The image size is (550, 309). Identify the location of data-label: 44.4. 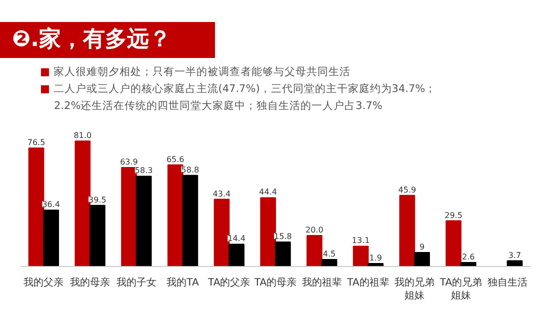
(268, 192).